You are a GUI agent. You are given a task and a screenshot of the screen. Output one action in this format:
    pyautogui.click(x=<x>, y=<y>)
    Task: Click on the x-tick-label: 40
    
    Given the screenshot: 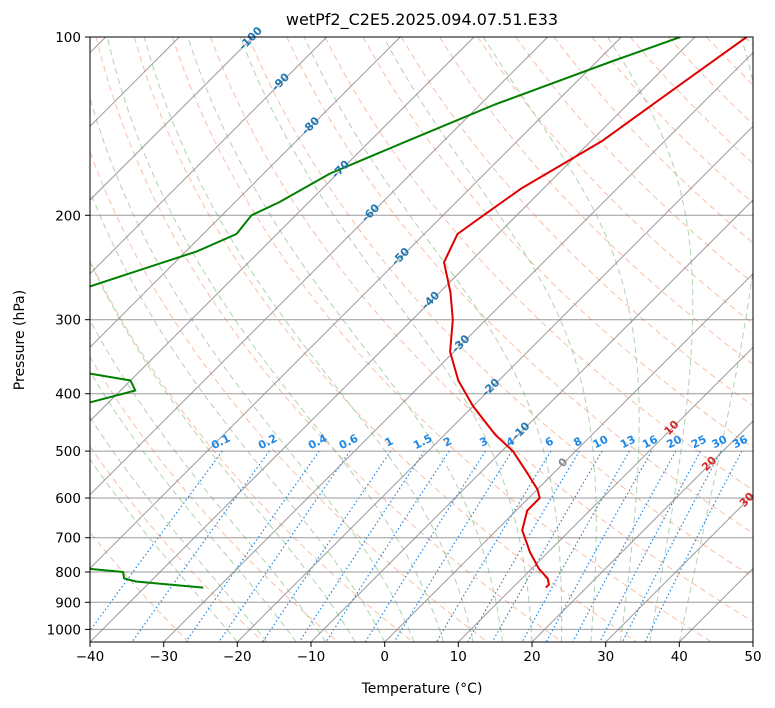 What is the action you would take?
    pyautogui.click(x=679, y=657)
    